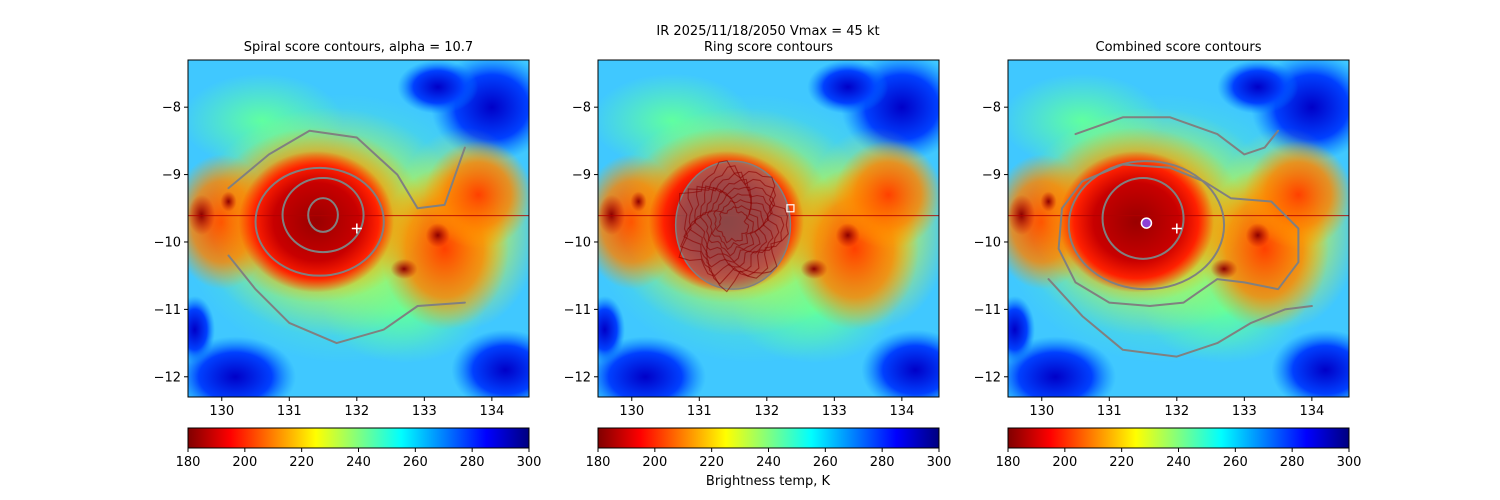 This screenshot has width=1500, height=500. What do you see at coordinates (768, 481) in the screenshot?
I see `colorbar-label: Brightness temp, K` at bounding box center [768, 481].